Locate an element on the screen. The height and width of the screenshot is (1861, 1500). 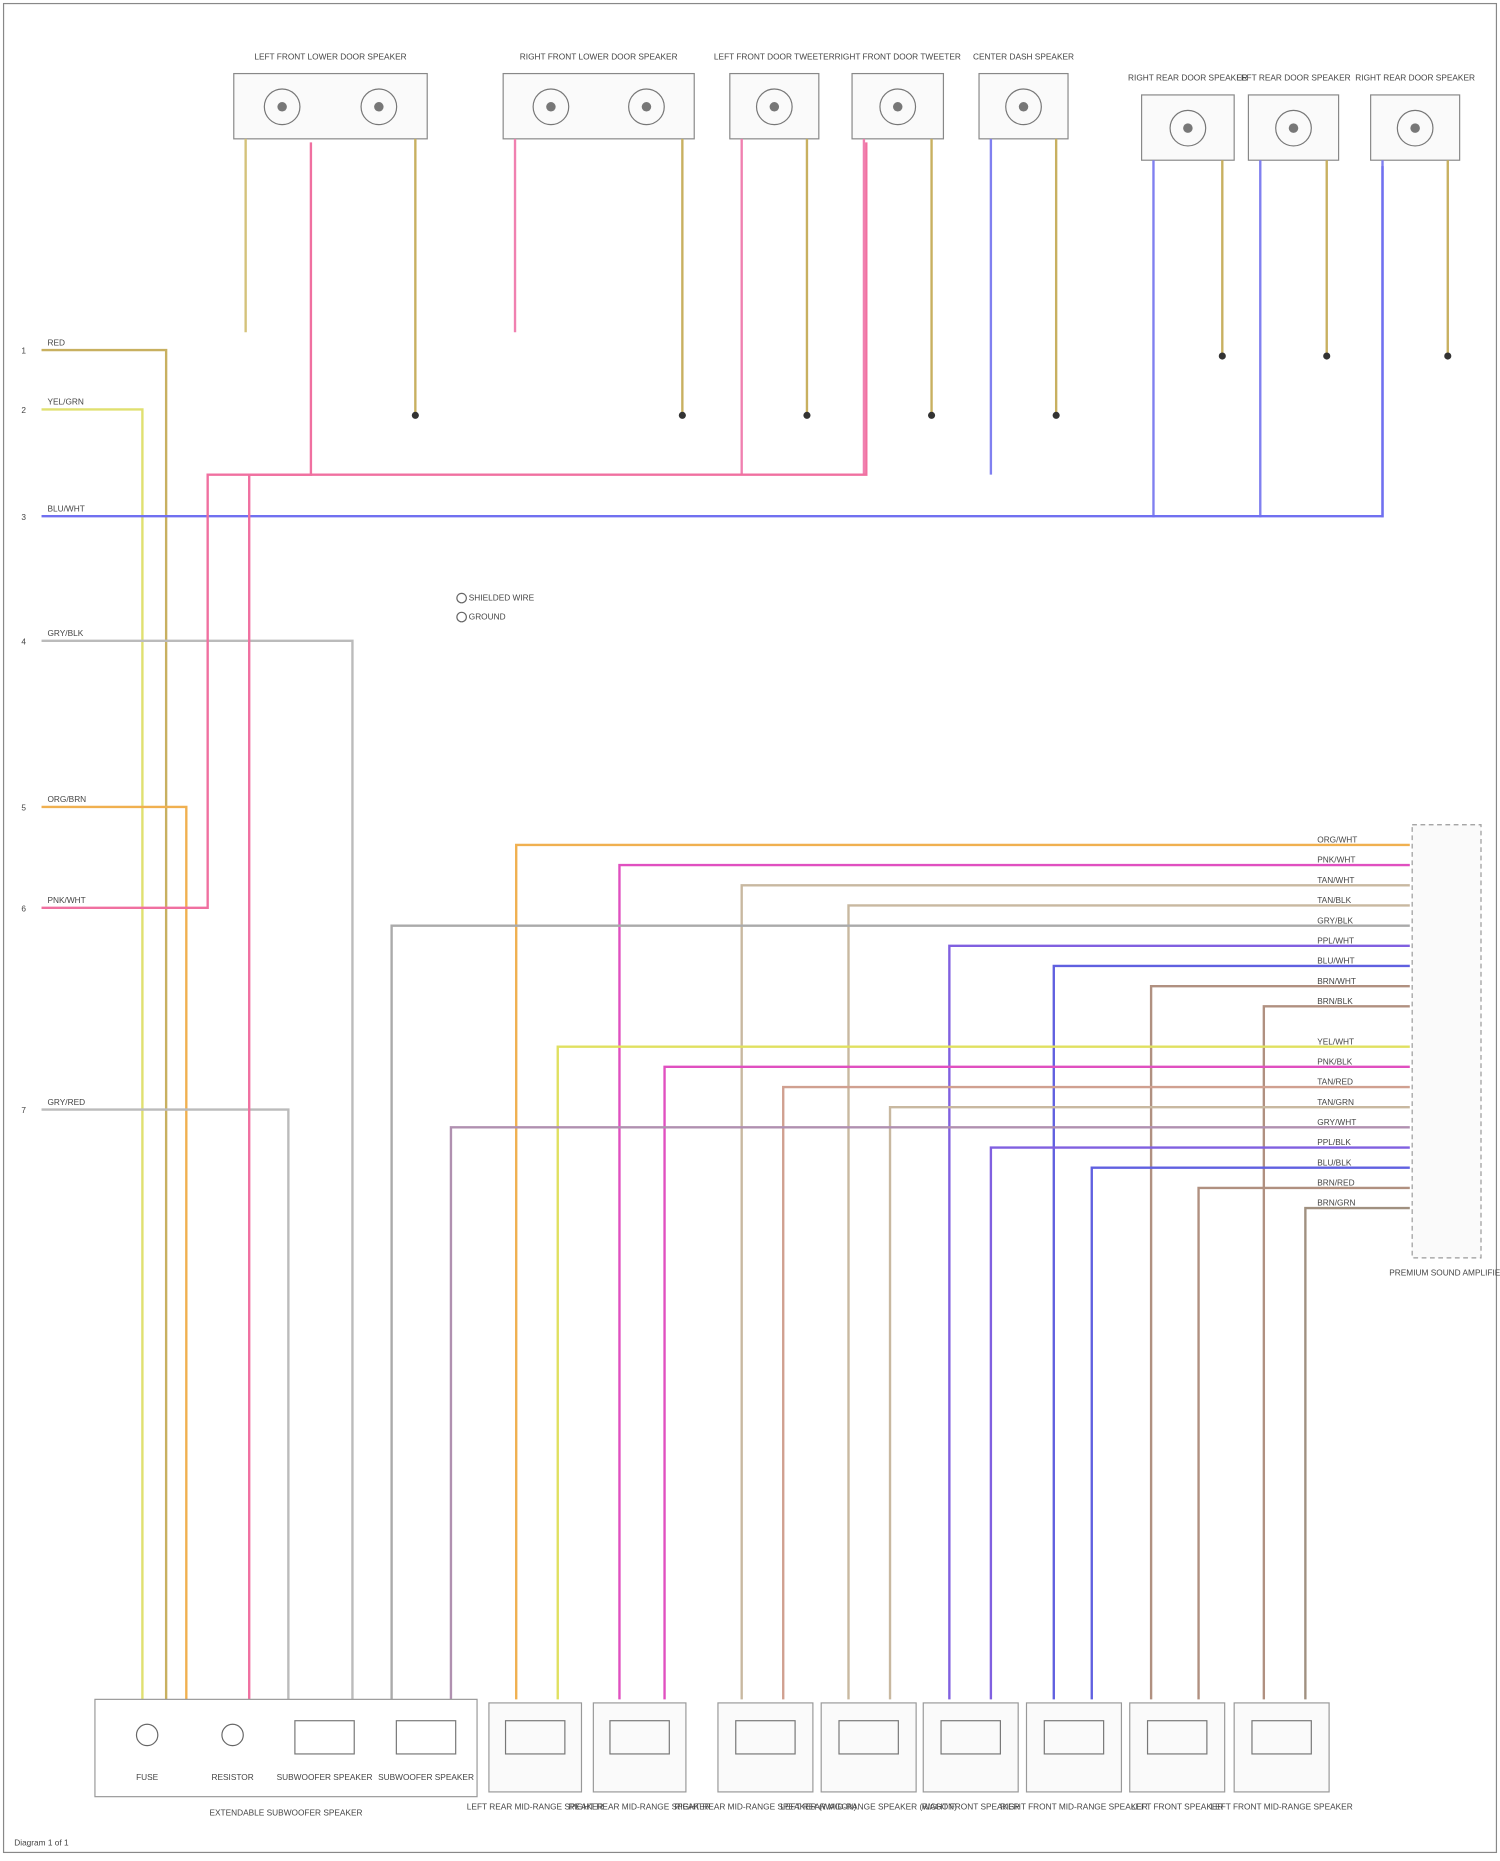
wire-label: TAN/RED is located at coordinates (1335, 1082).